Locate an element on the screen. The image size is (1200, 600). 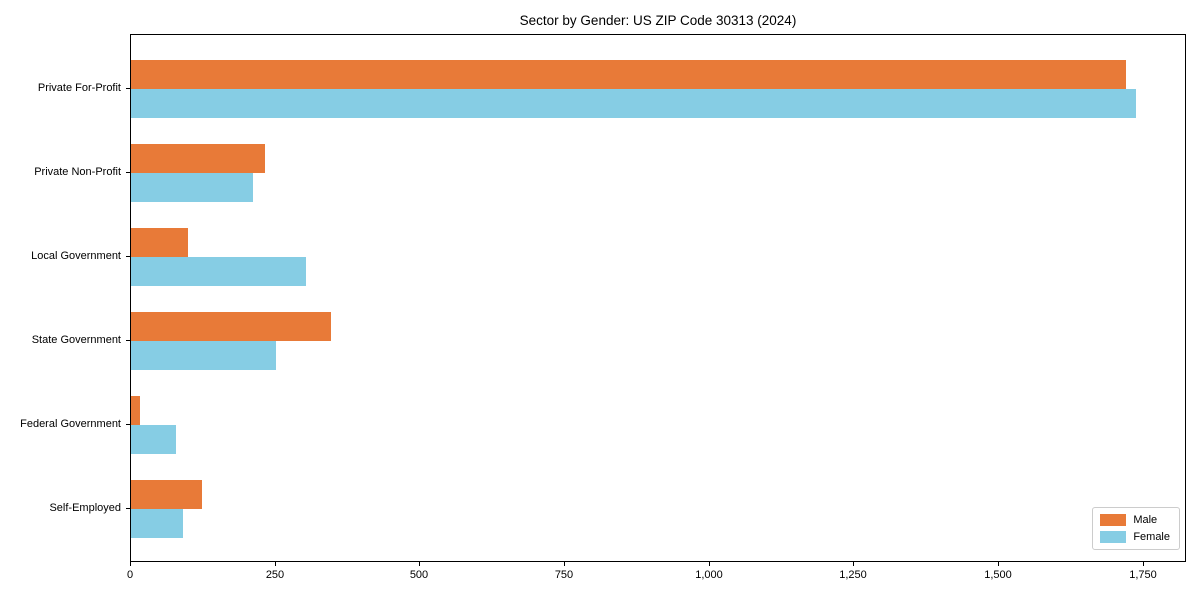
xtick-label-1: 250 is located at coordinates (275, 575).